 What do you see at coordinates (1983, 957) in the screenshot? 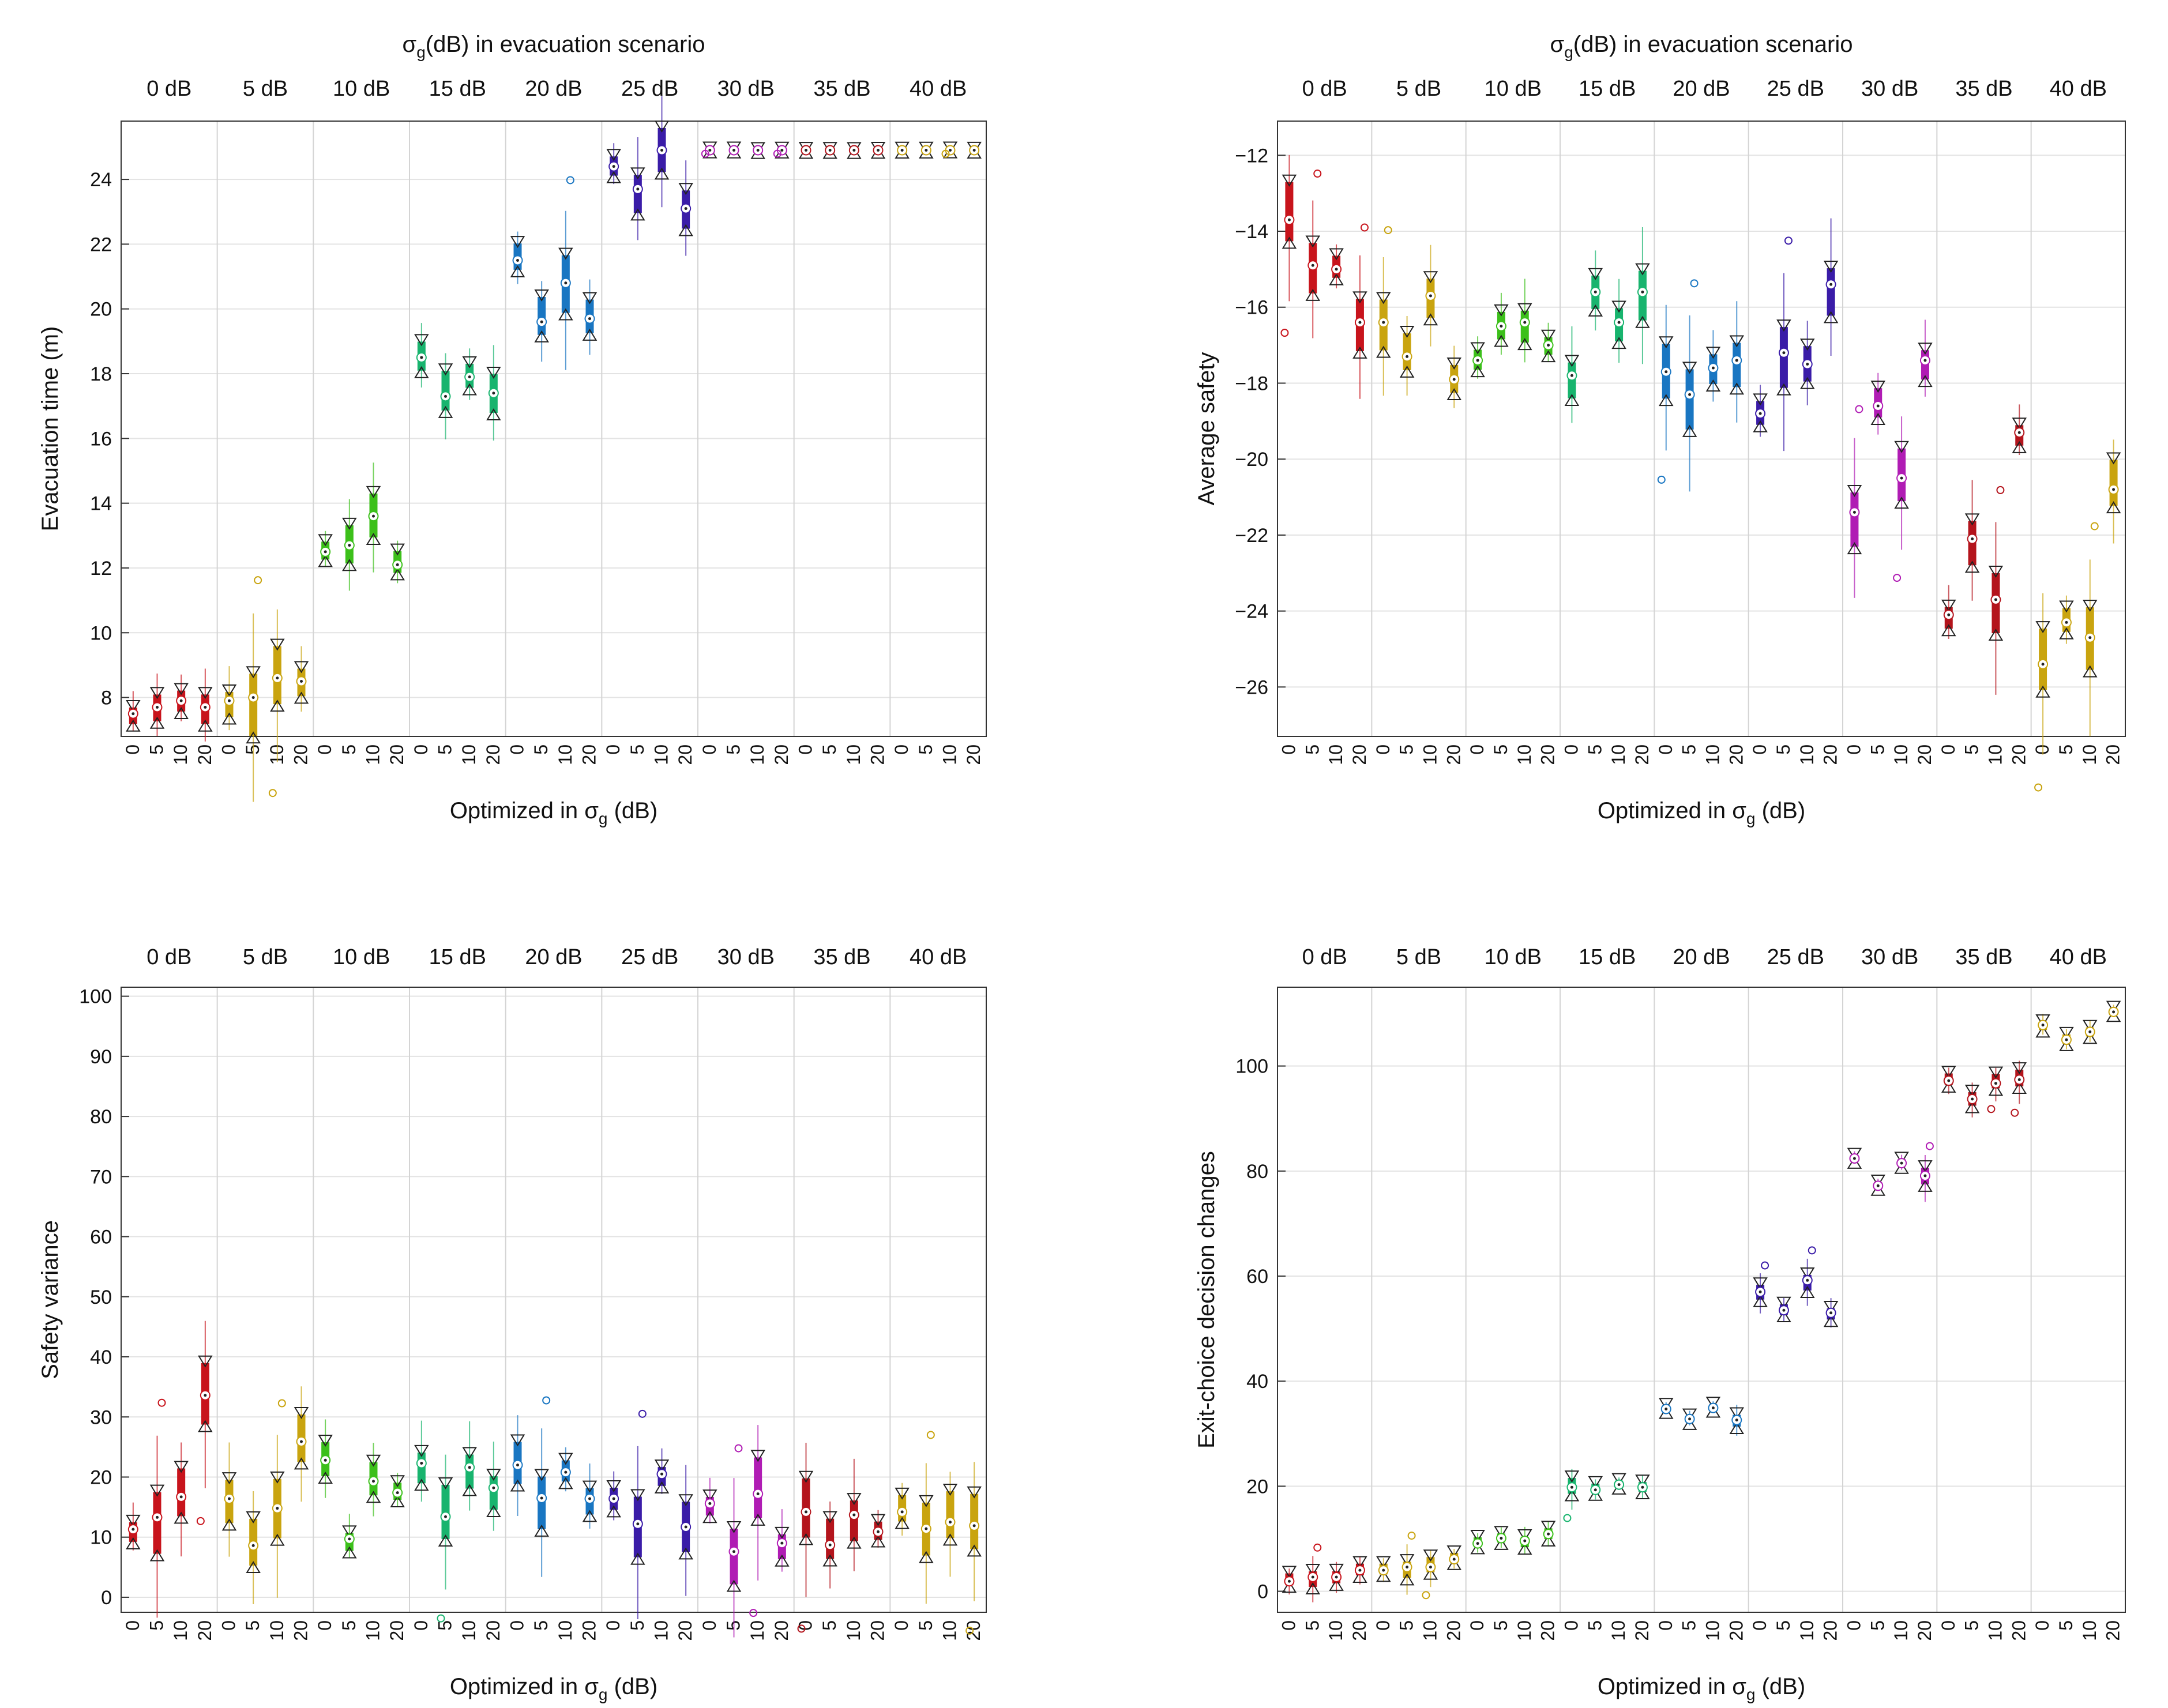
I see `group-header-label: 35 dB` at bounding box center [1983, 957].